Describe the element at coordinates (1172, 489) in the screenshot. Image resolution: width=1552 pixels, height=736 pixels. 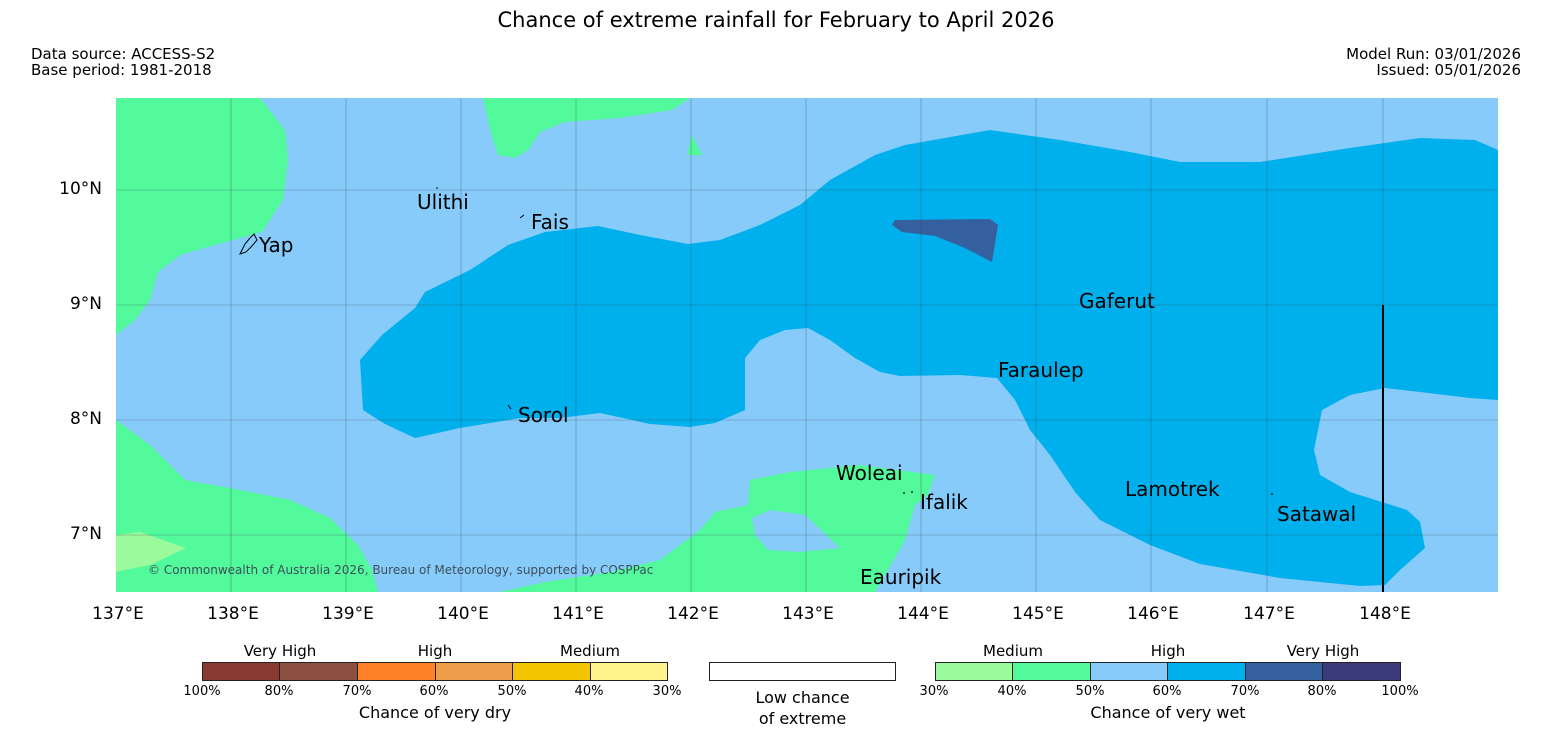
I see `place-label: Lamotrek` at that location.